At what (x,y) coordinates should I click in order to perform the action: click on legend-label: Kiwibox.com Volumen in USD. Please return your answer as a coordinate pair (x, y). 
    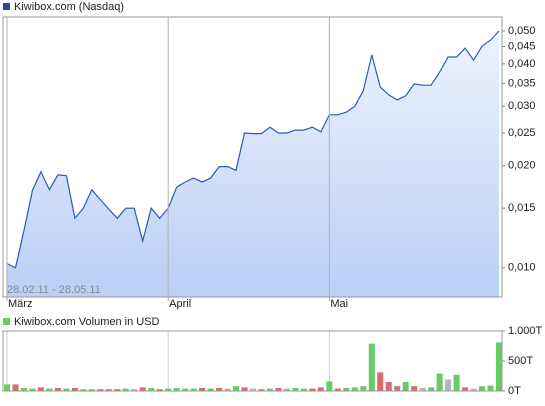
    Looking at the image, I should click on (87, 322).